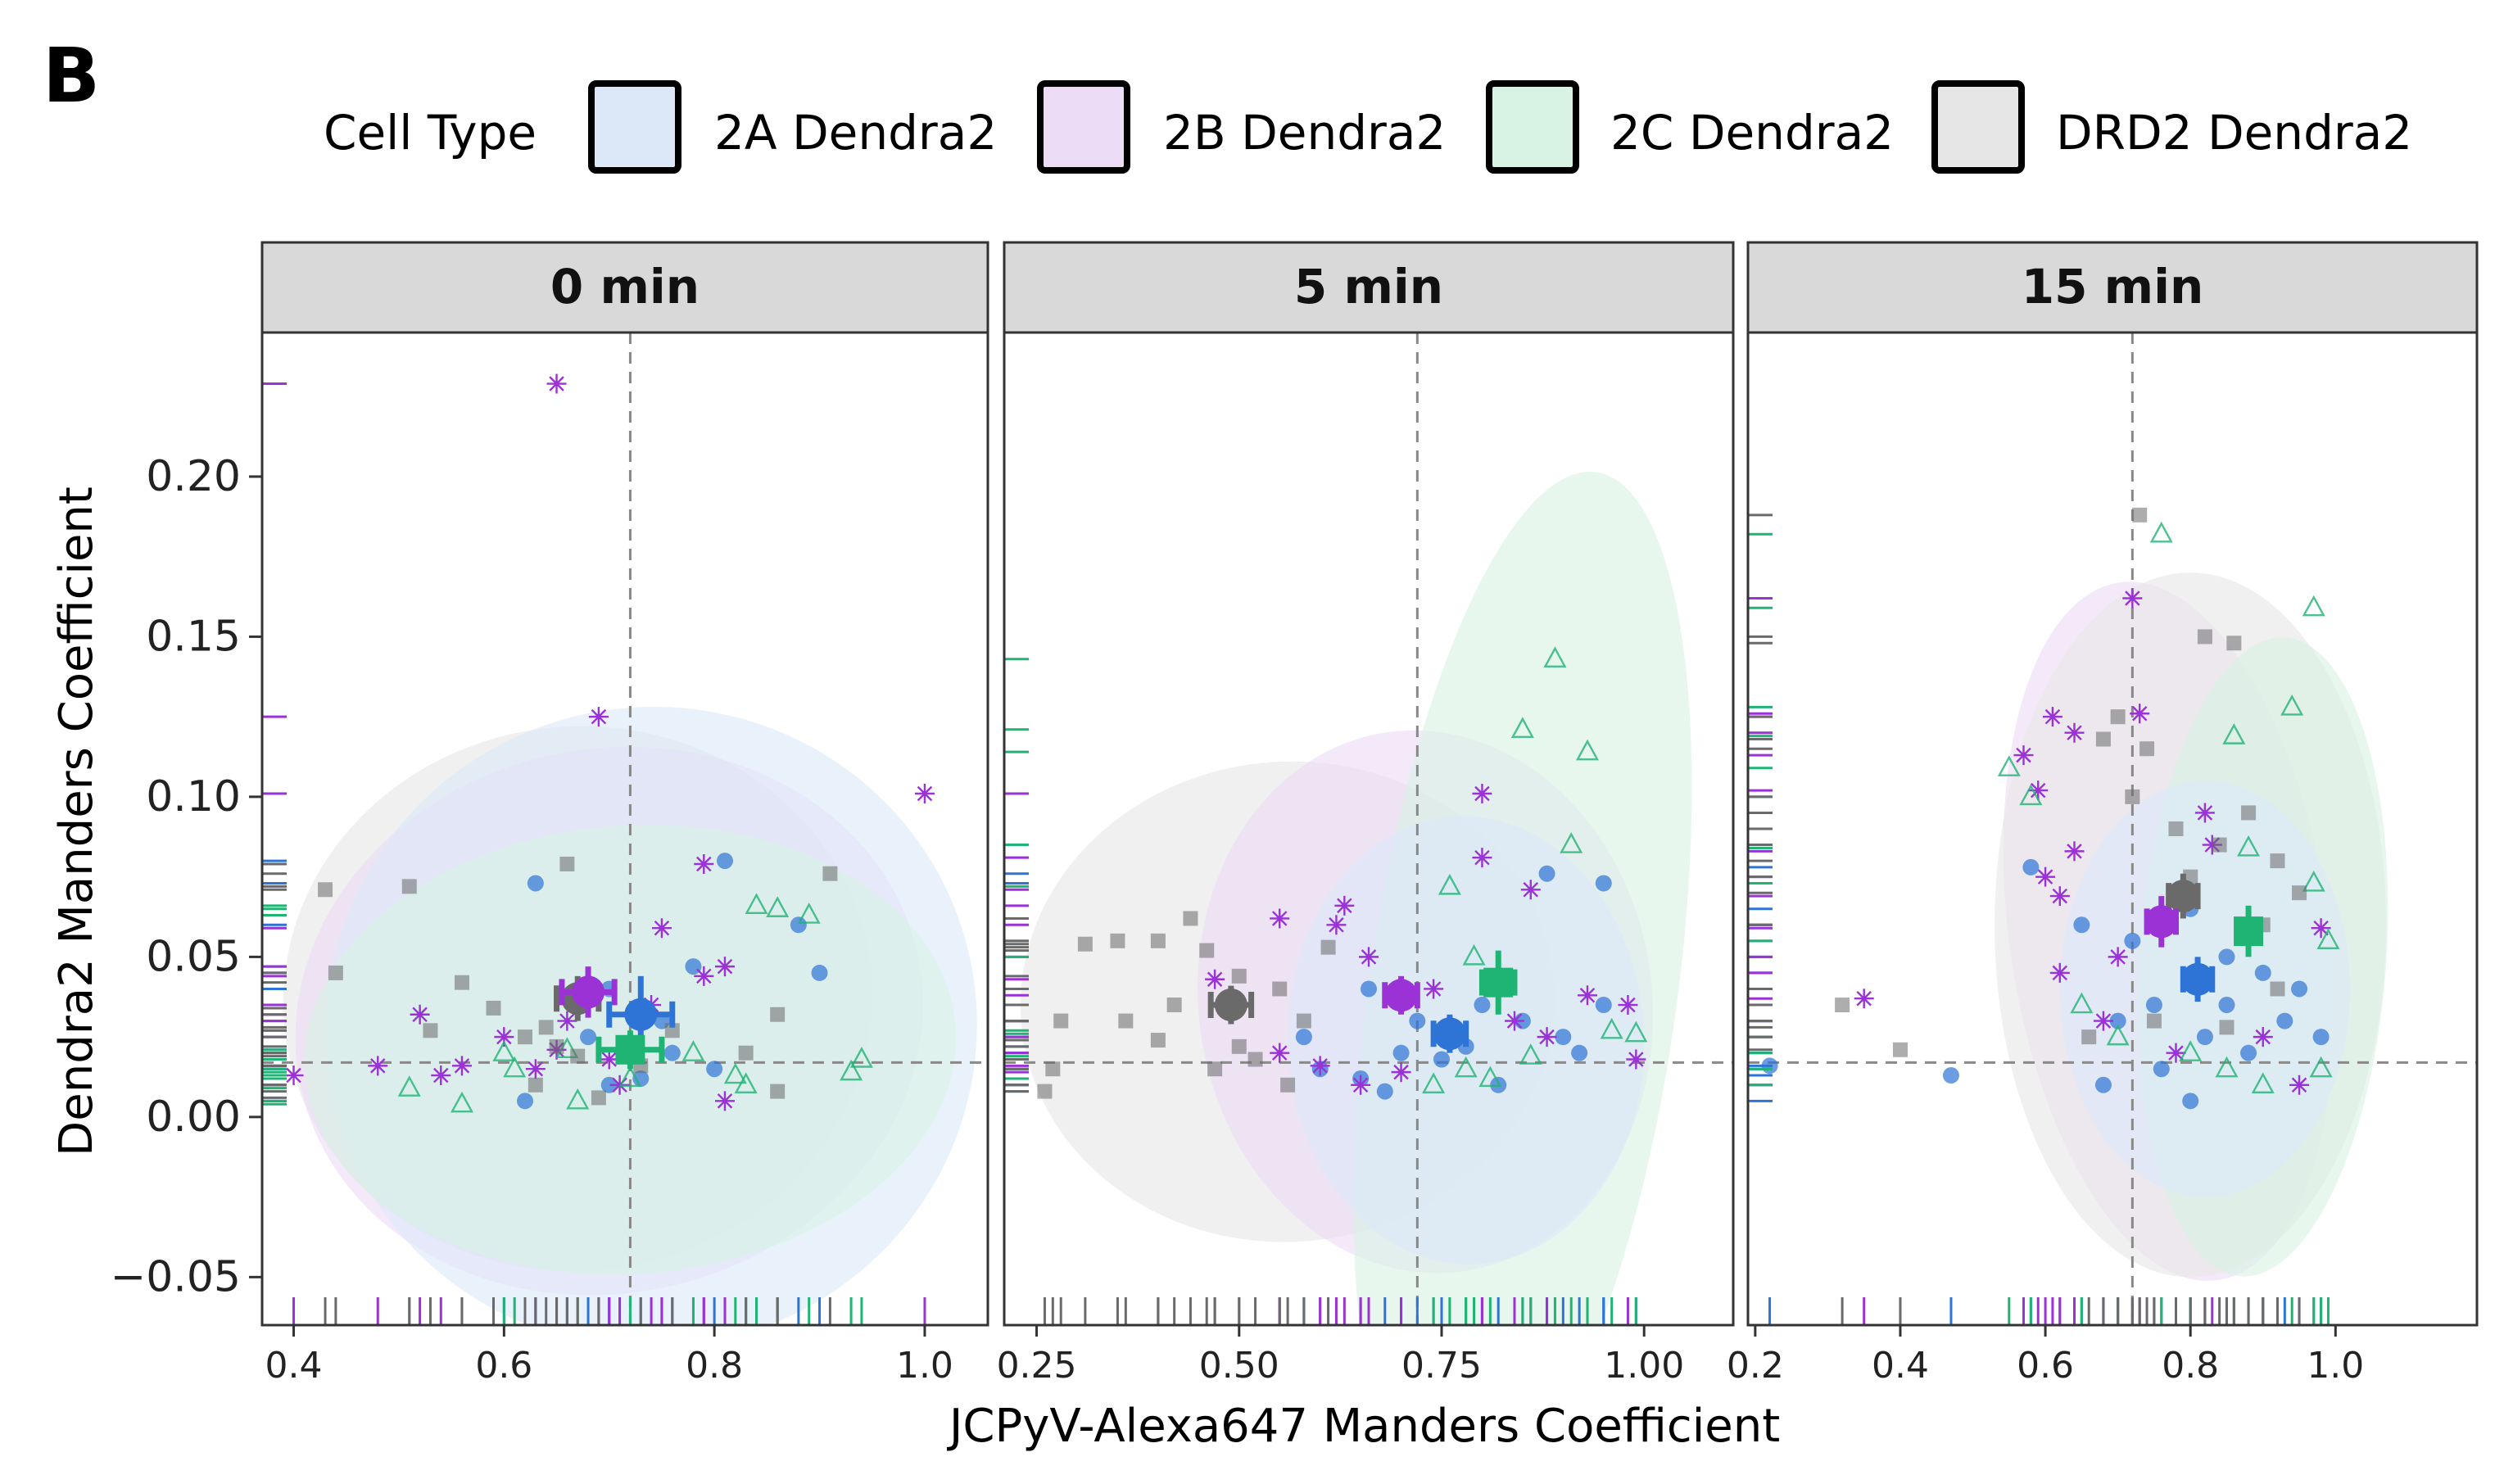 Image resolution: width=2513 pixels, height=1484 pixels. What do you see at coordinates (186, 876) in the screenshot?
I see `y-axis: −0.05 0.00 0.05 0.10 0.15 0.20` at bounding box center [186, 876].